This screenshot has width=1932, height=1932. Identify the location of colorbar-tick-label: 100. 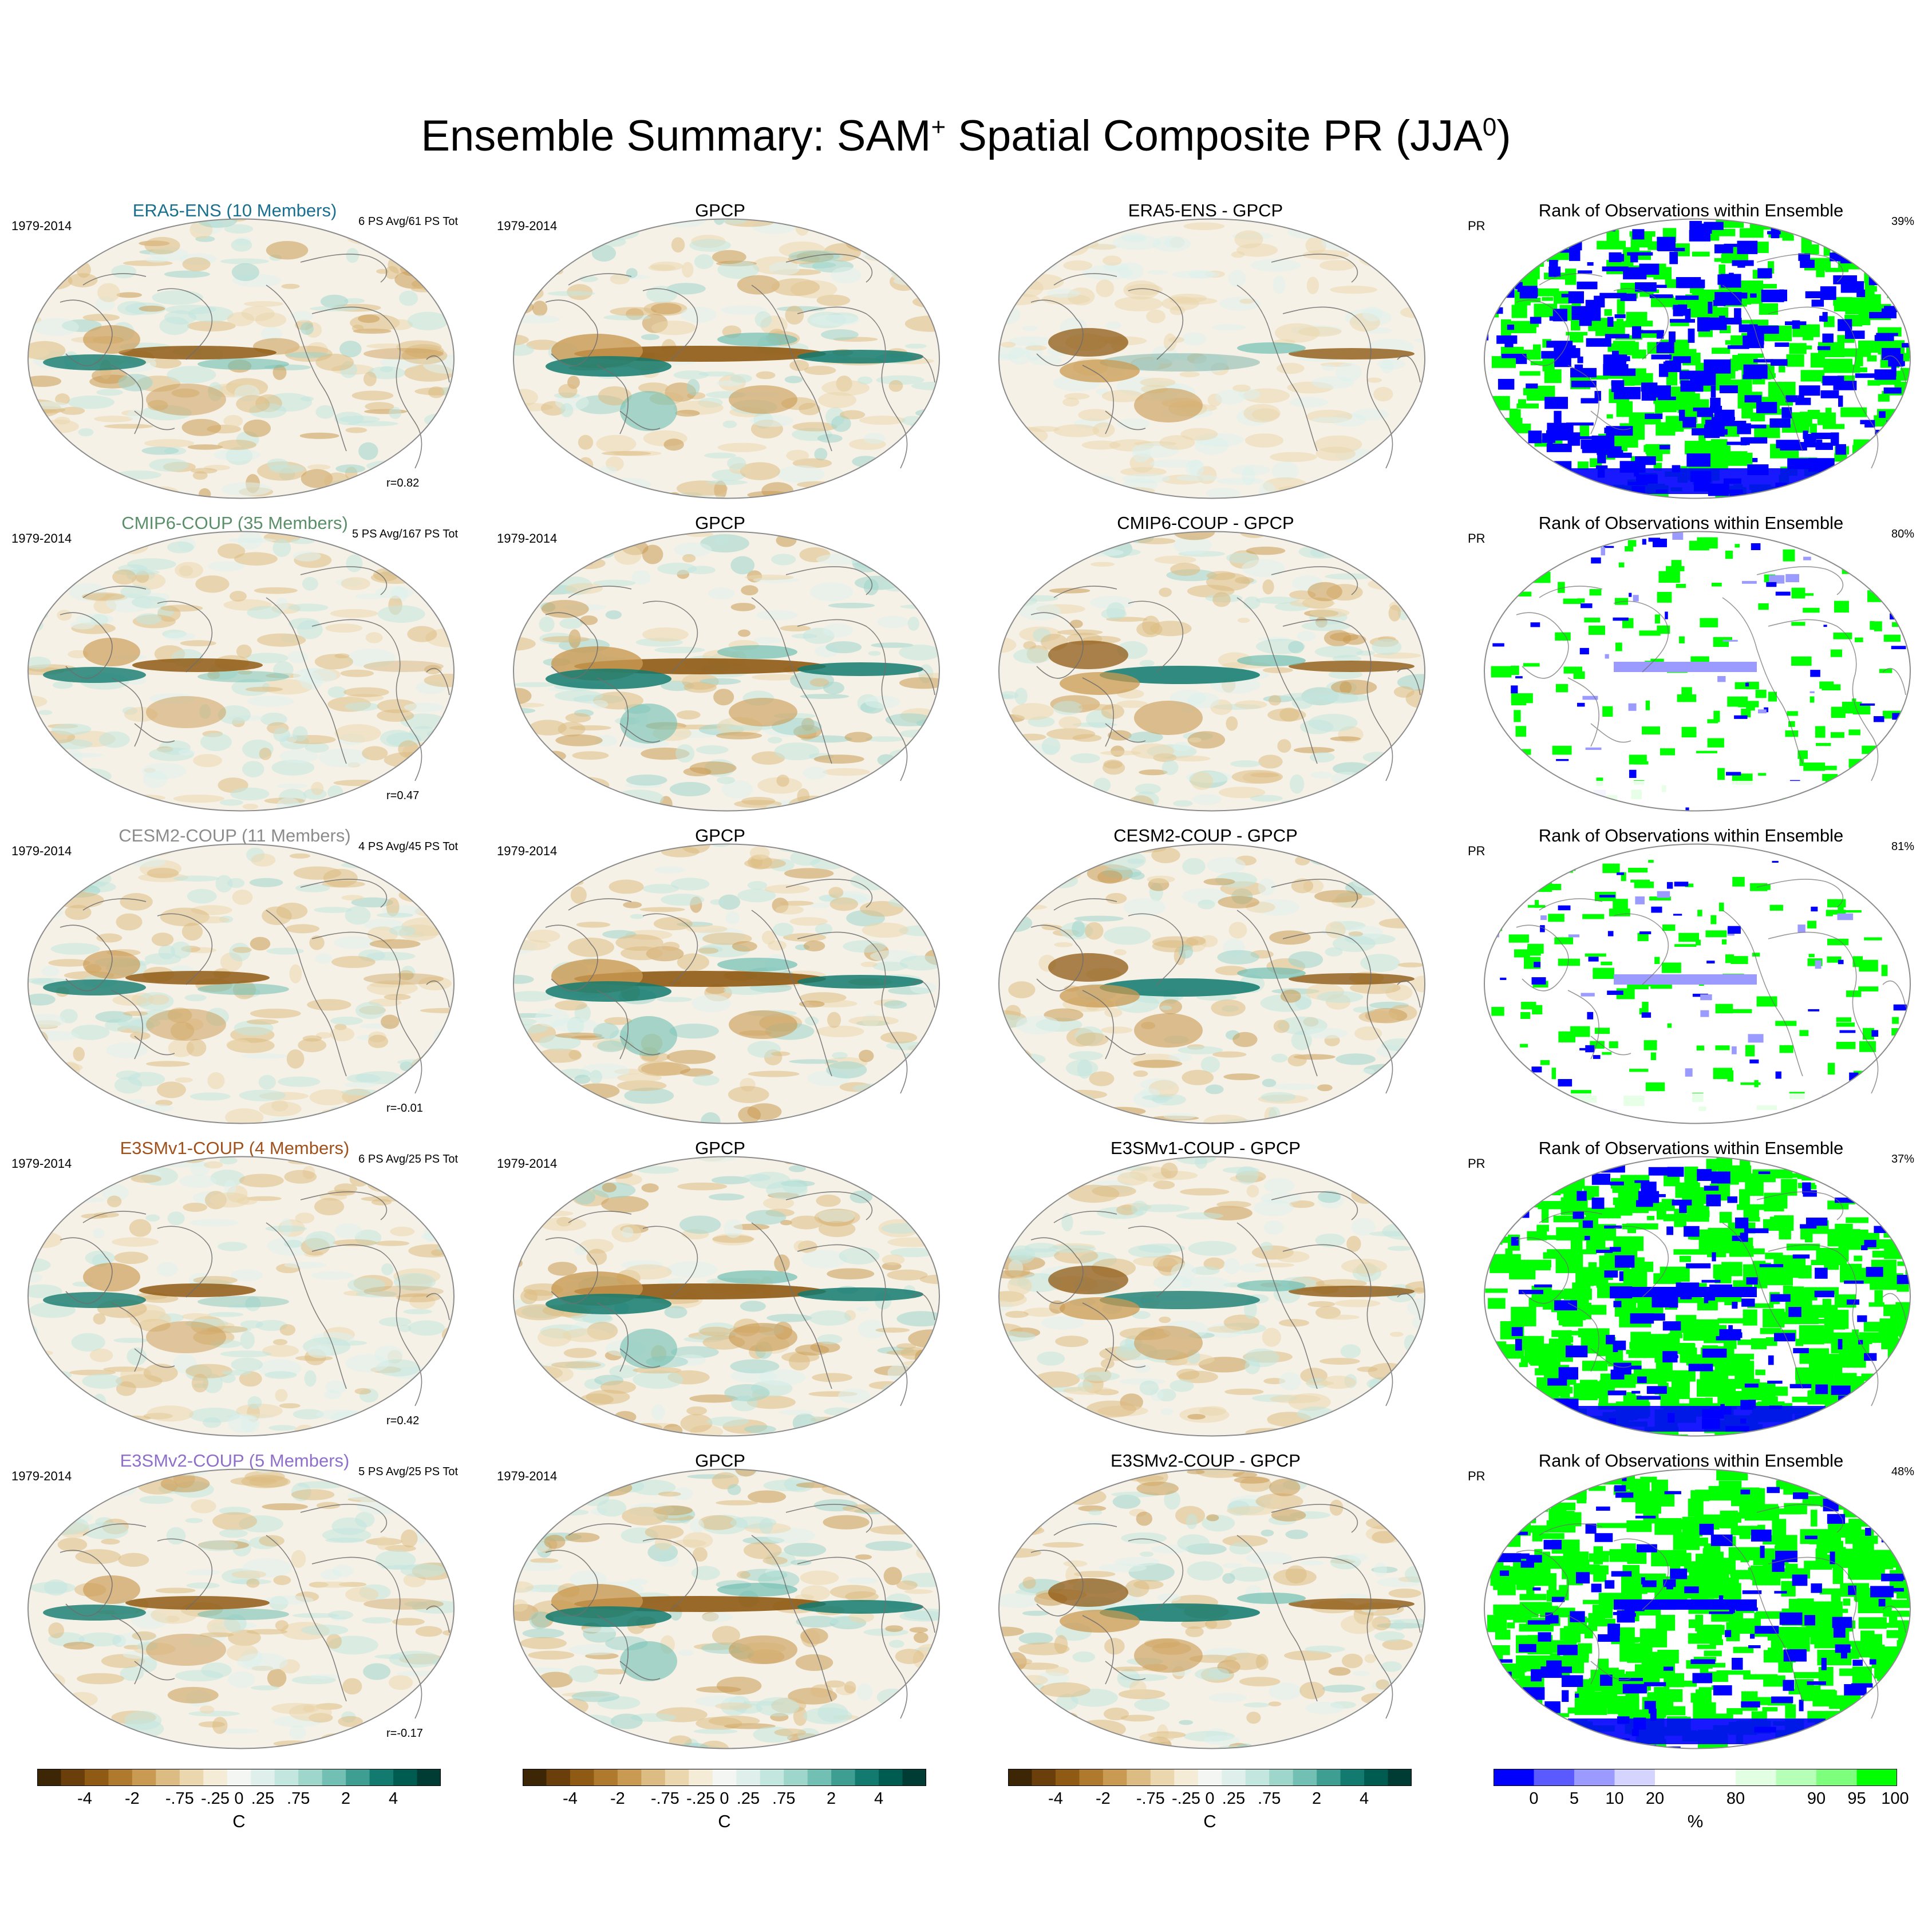
(1895, 1798).